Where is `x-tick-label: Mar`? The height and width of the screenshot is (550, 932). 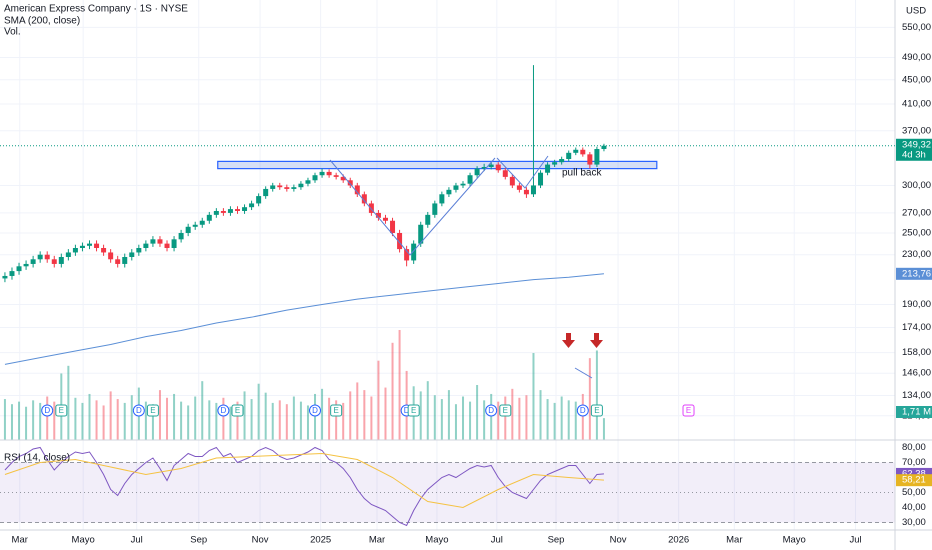 x-tick-label: Mar is located at coordinates (377, 540).